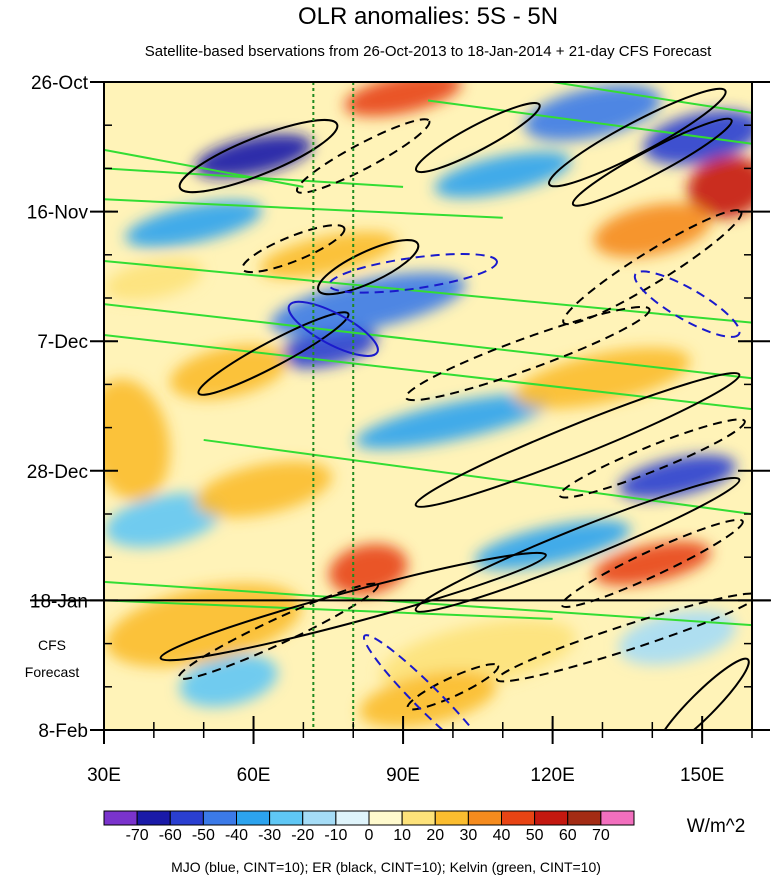  What do you see at coordinates (137, 835) in the screenshot?
I see `colorbar-label: -70` at bounding box center [137, 835].